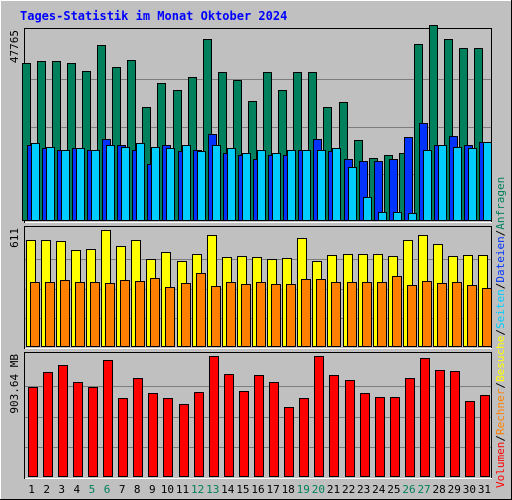 The width and height of the screenshot is (512, 500). What do you see at coordinates (469, 489) in the screenshot?
I see `x-tick-label: 30` at bounding box center [469, 489].